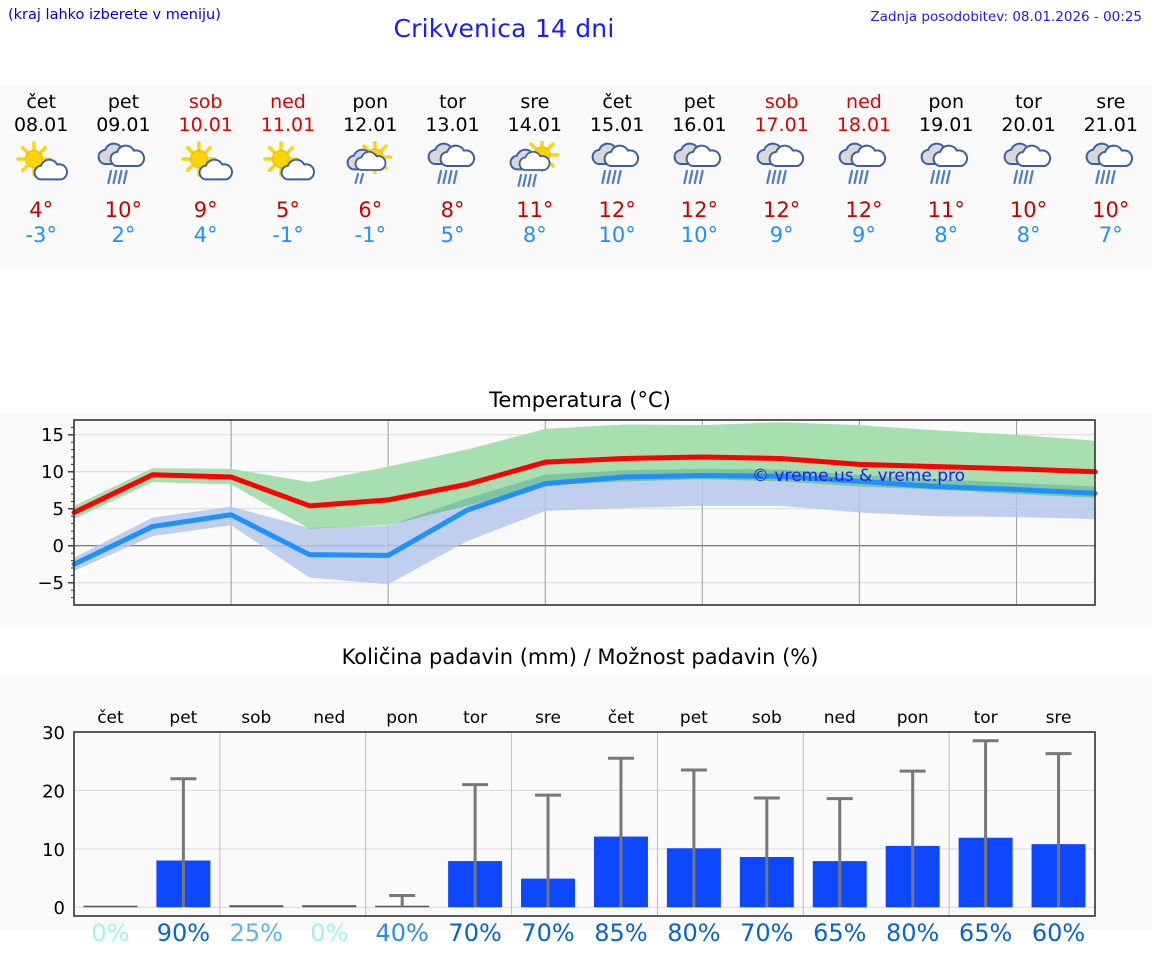  I want to click on svg-text: 15, so click(52, 435).